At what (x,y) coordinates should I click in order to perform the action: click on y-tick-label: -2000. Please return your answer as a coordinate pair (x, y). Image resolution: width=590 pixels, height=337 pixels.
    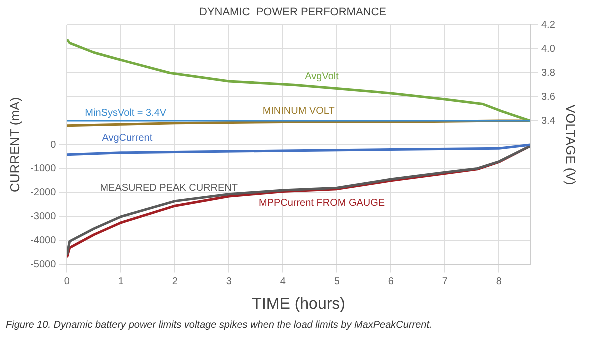
    Looking at the image, I should click on (43, 193).